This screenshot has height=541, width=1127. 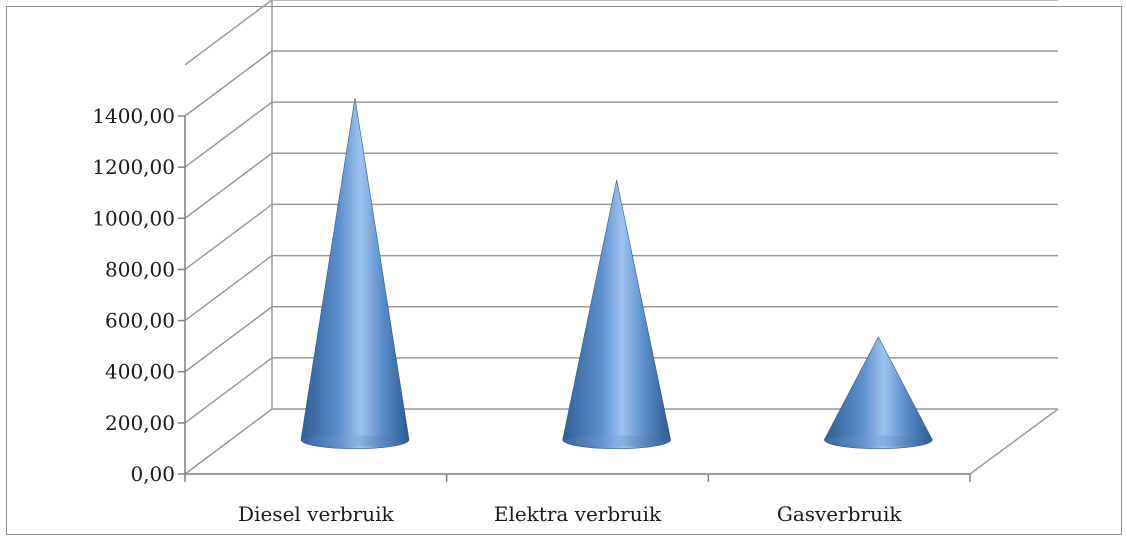 I want to click on x-tick-label: Elektra verbruik, so click(x=578, y=514).